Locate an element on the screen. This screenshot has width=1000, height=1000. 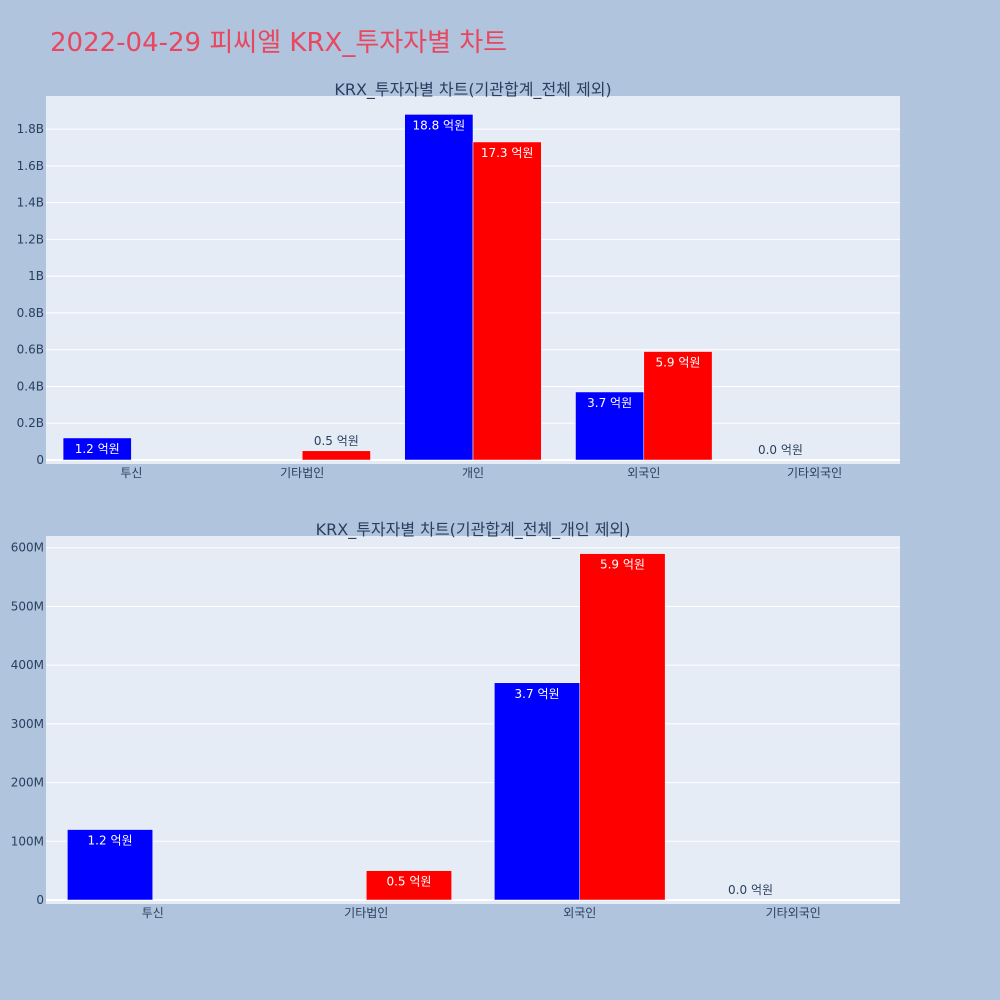
y-tick-label: 600M is located at coordinates (27, 548).